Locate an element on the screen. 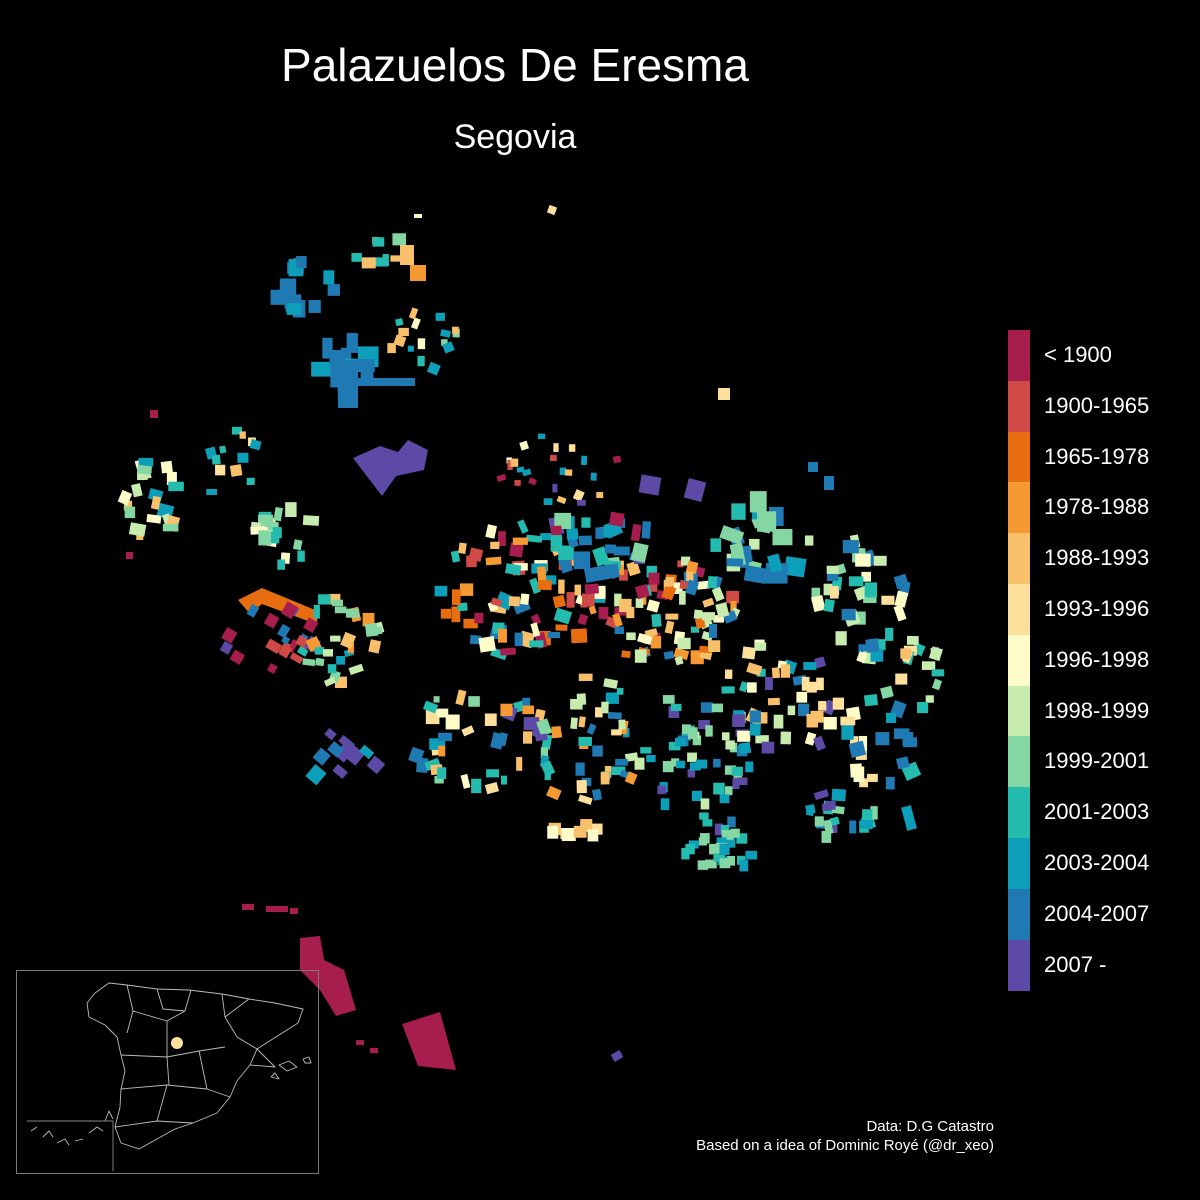  legend-label: 1993-1996 is located at coordinates (1097, 608).